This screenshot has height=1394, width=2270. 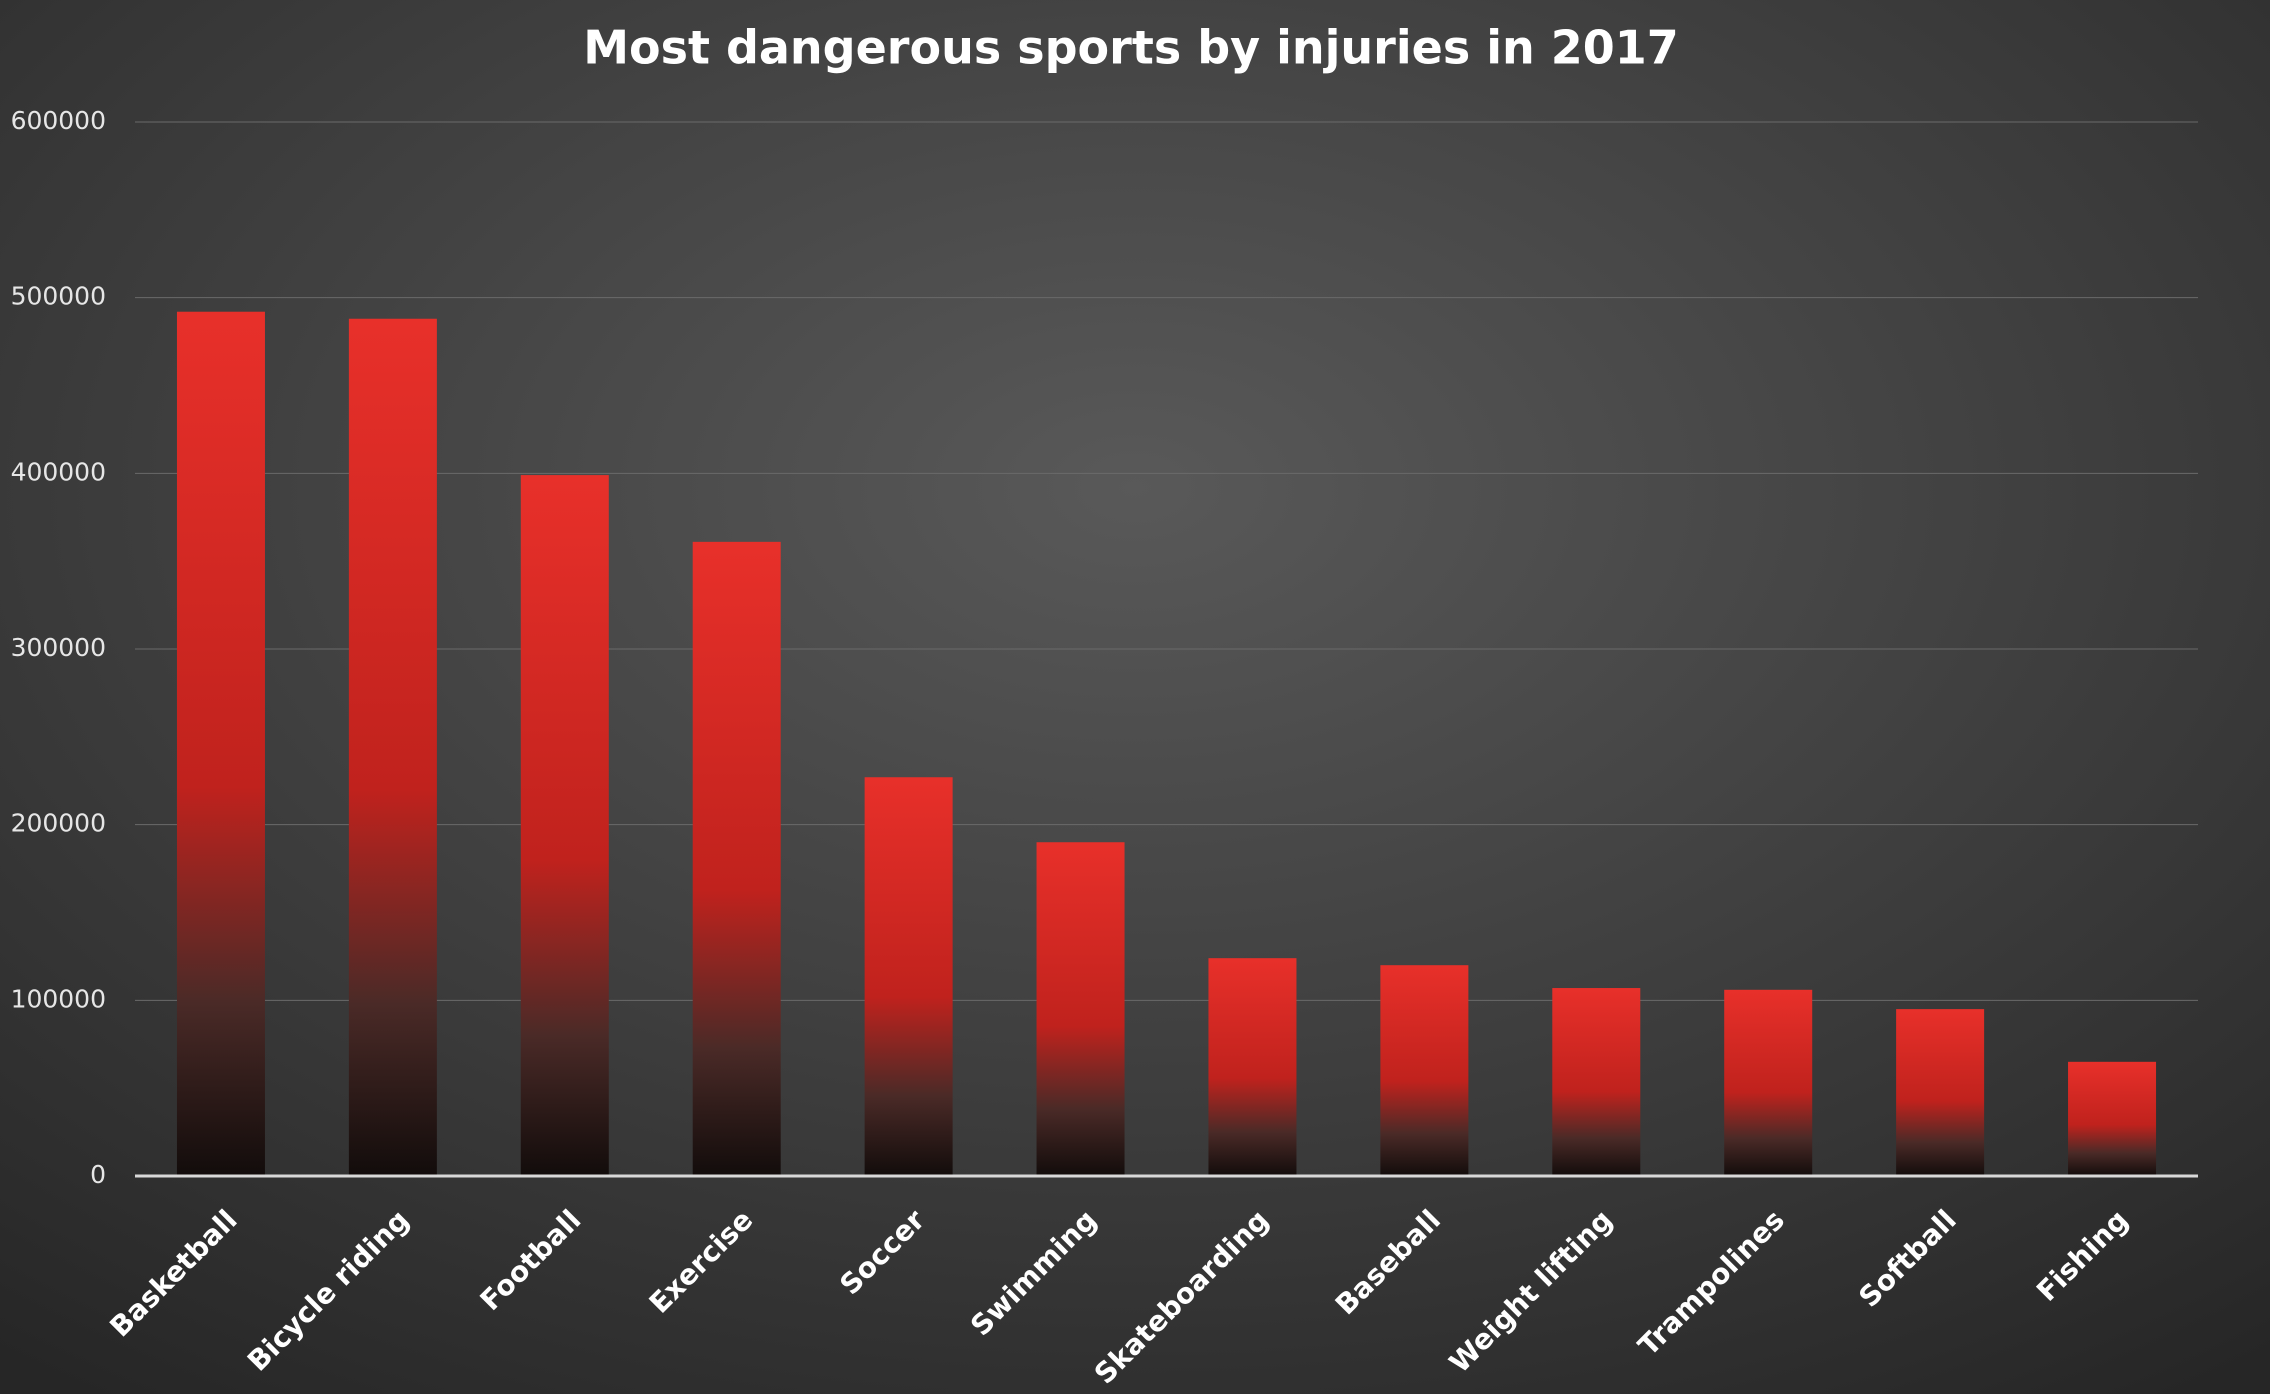 What do you see at coordinates (58, 296) in the screenshot?
I see `y-tick-label: 500000` at bounding box center [58, 296].